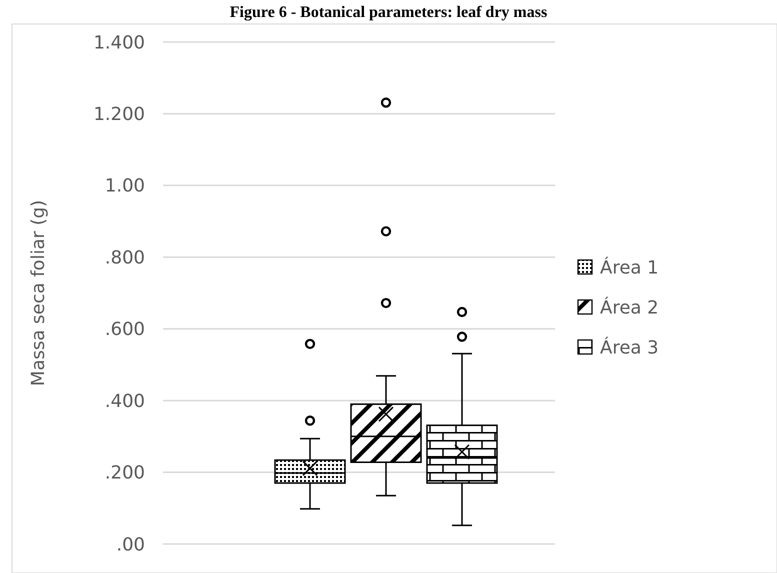  What do you see at coordinates (389, 12) in the screenshot?
I see `chart-title: Figure 6 - Botanical parameters: leaf dry mass` at bounding box center [389, 12].